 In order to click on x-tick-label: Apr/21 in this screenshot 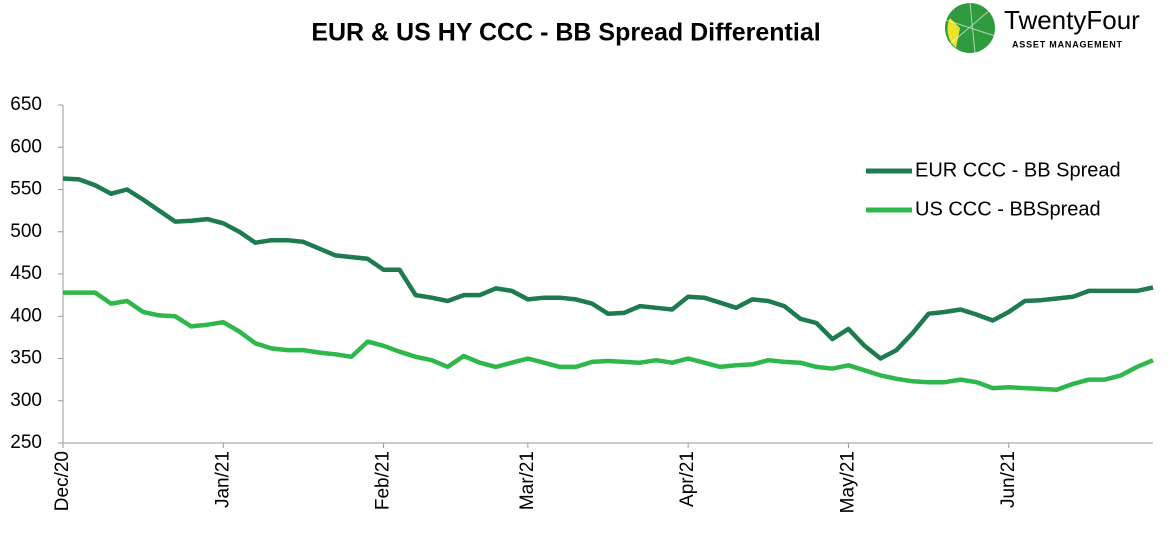, I will do `click(687, 479)`.